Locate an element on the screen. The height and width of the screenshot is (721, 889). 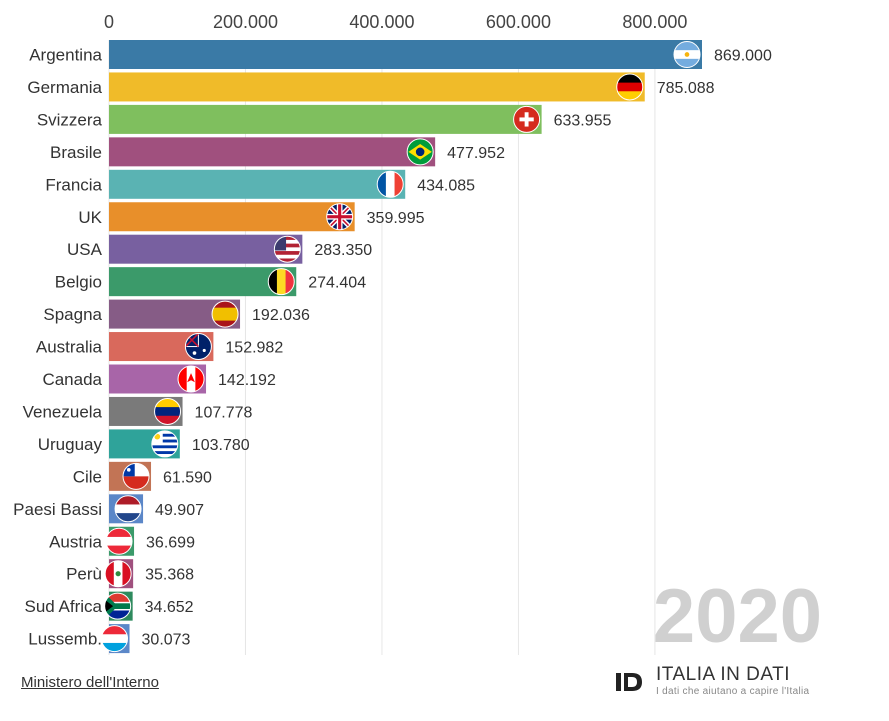
brand-tagline: I dati che aiutano a capire l'Italia is located at coordinates (733, 691).